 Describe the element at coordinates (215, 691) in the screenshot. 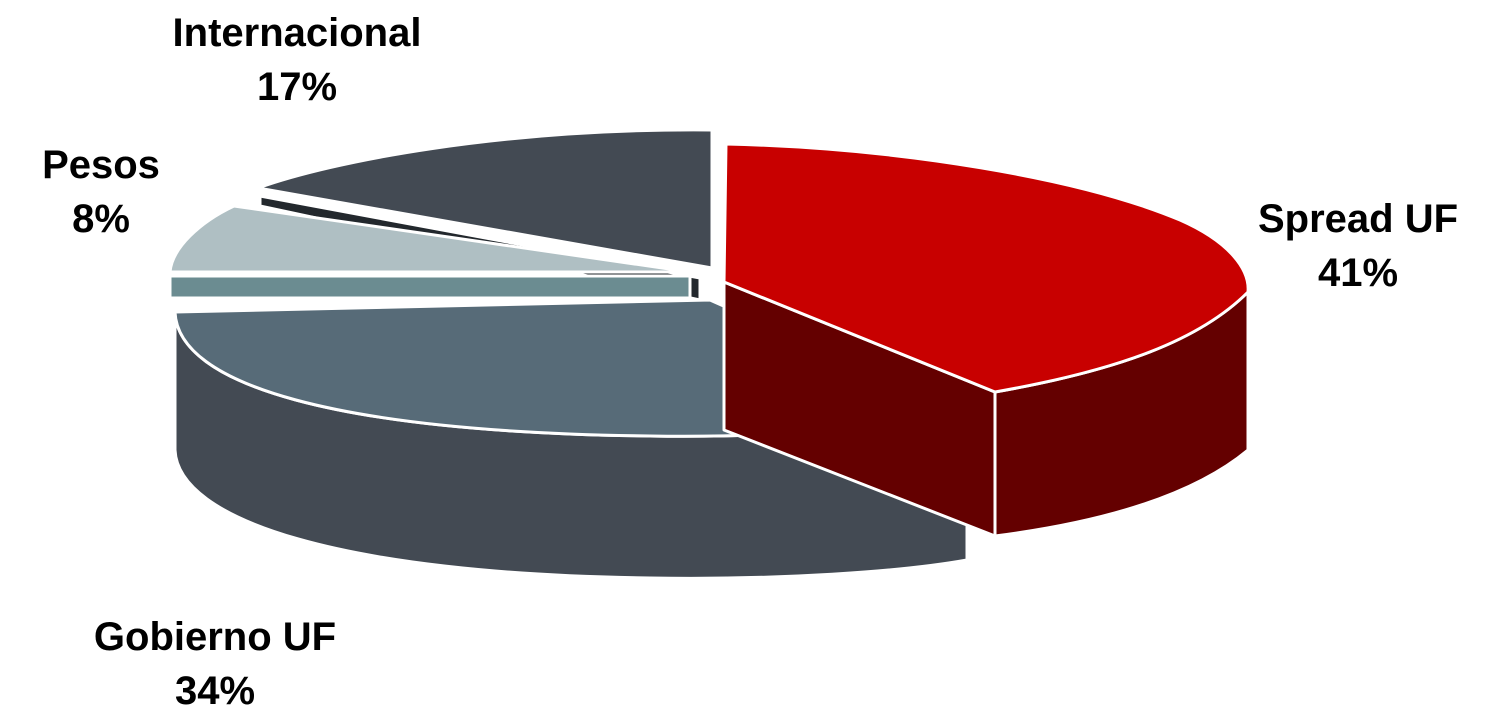

I see `label-gobierno-uf-value: 34%` at that location.